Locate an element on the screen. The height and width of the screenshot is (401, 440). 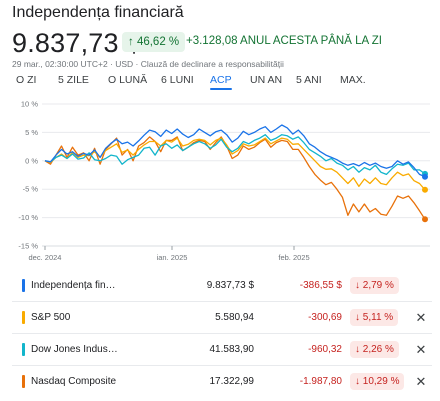
x-tick-label: feb. 2025 is located at coordinates (293, 257).